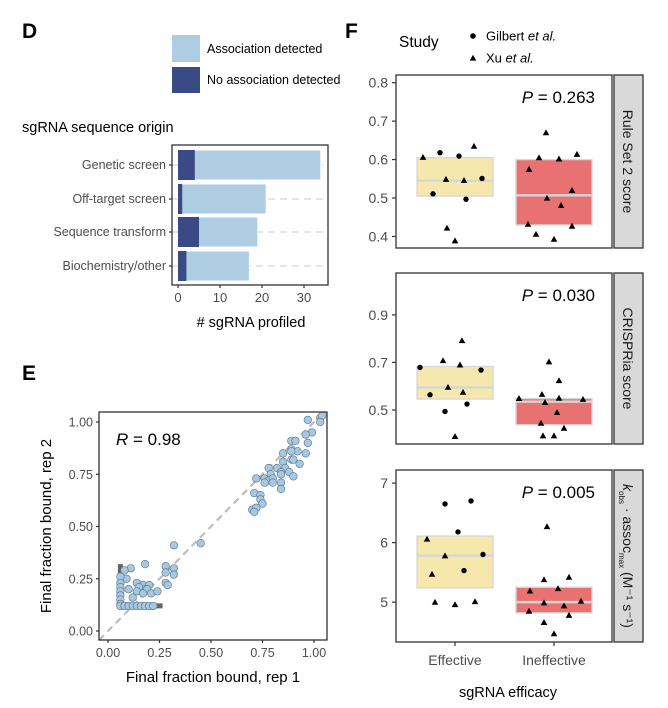 This screenshot has width=668, height=708. Describe the element at coordinates (29, 31) in the screenshot. I see `panel-label-d: D` at that location.